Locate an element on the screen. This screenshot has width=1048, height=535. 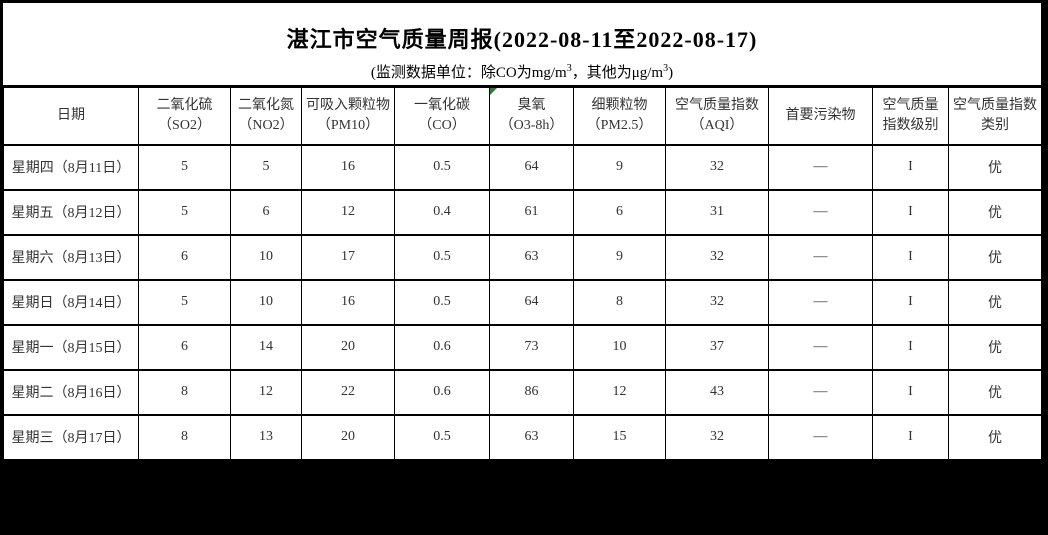
cell-no2: 6 is located at coordinates (266, 212).